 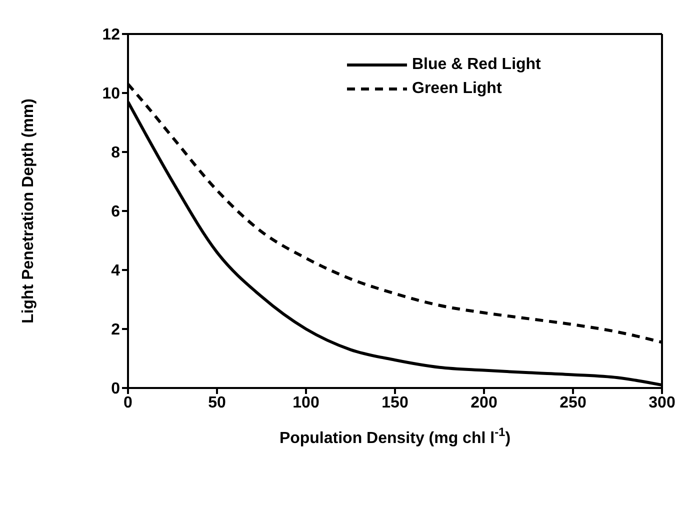 What do you see at coordinates (128, 403) in the screenshot?
I see `x-tick-label: 0` at bounding box center [128, 403].